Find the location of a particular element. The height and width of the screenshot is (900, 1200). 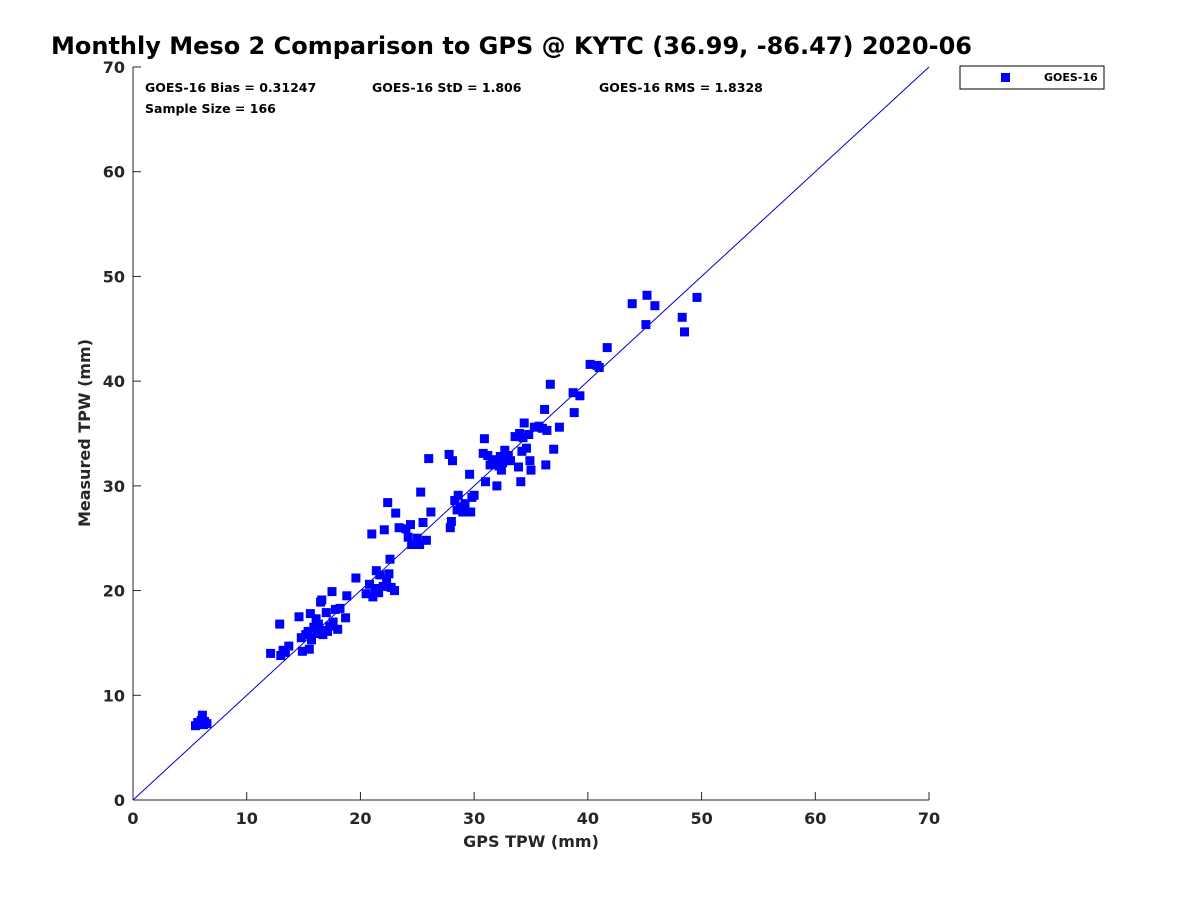

x-tick-label: 20 is located at coordinates (360, 818).